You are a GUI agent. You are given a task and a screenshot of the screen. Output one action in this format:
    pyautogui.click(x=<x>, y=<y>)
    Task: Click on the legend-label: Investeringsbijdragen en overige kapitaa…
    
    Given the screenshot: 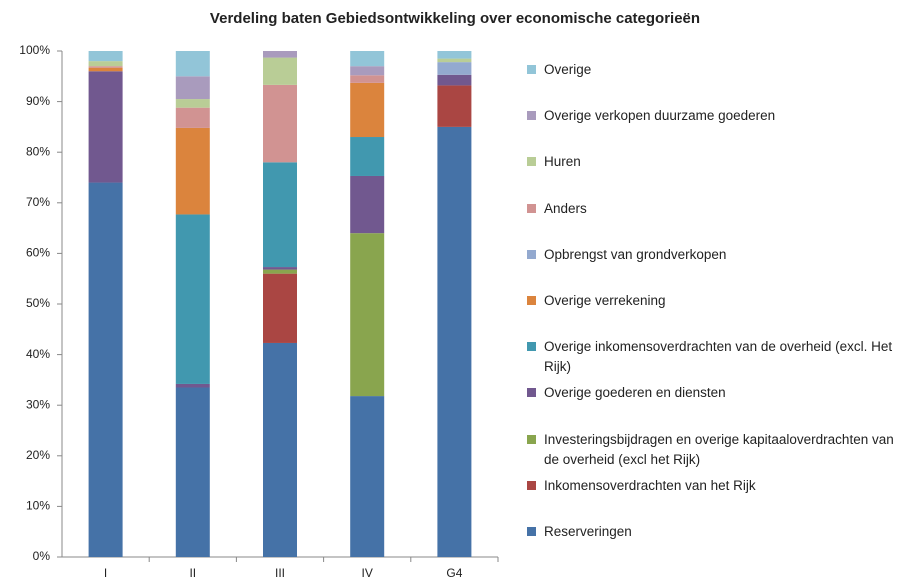 What is the action you would take?
    pyautogui.click(x=719, y=449)
    